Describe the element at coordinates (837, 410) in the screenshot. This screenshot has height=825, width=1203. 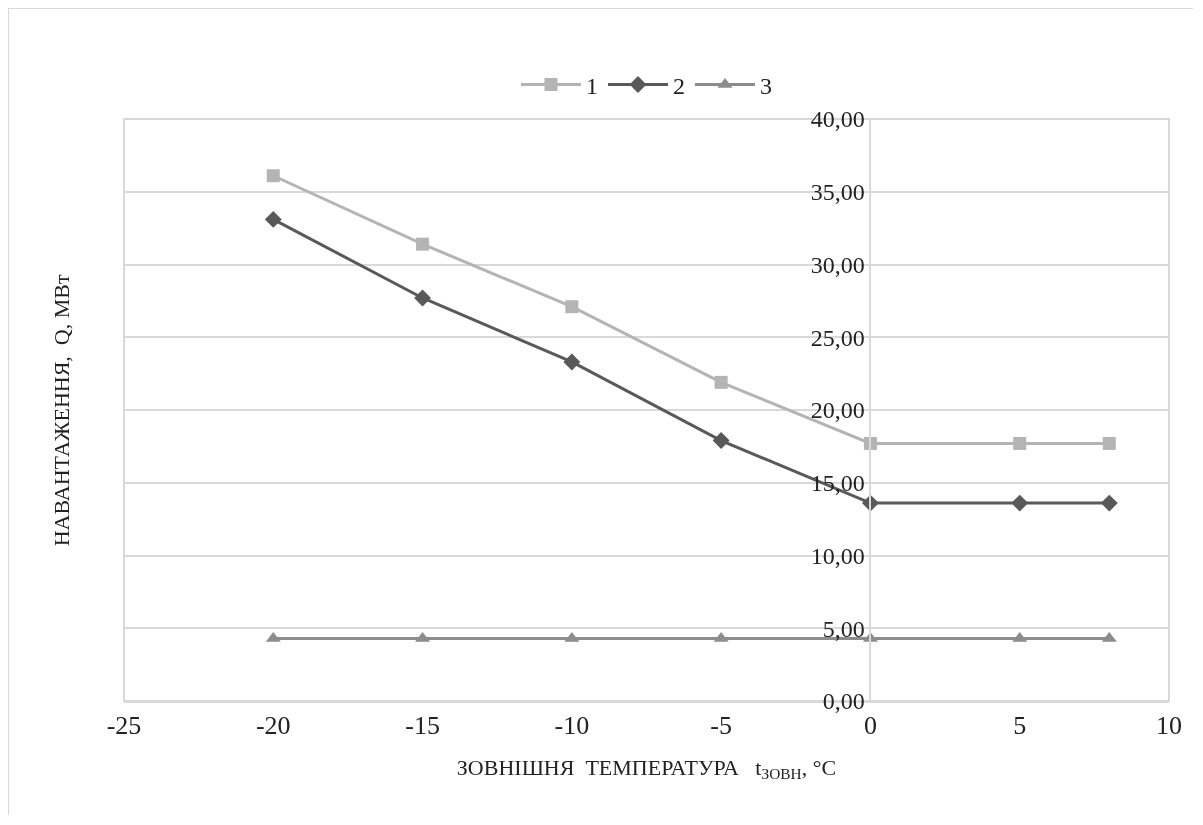
I see `y-tick-label: 20,00` at that location.